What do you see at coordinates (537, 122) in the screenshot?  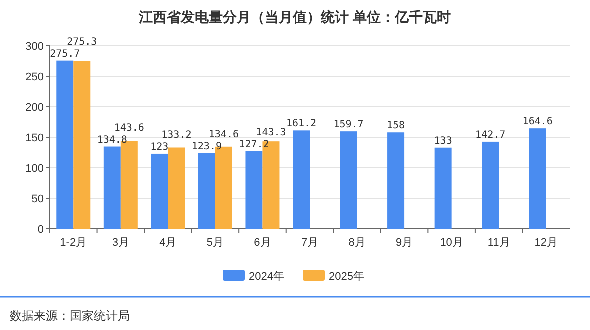 I see `data-label: 164.6` at bounding box center [537, 122].